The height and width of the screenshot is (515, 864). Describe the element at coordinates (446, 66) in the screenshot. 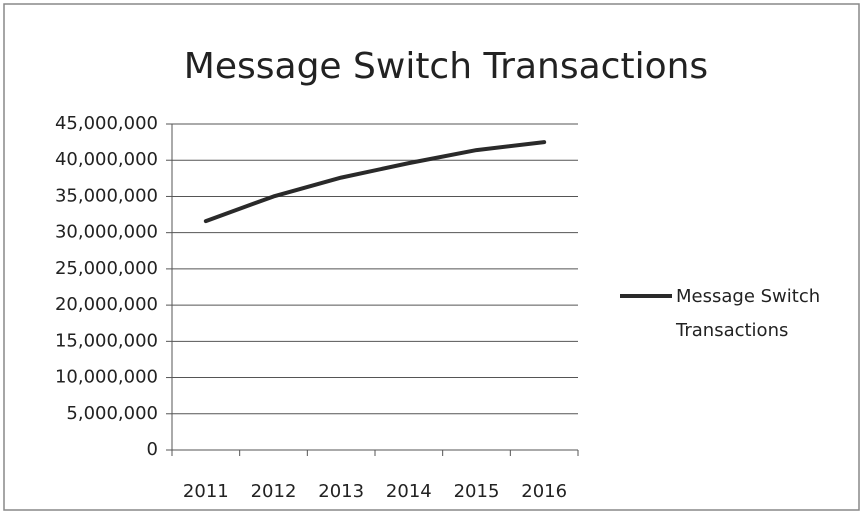

I see `chart-title: Message Switch Transactions` at that location.